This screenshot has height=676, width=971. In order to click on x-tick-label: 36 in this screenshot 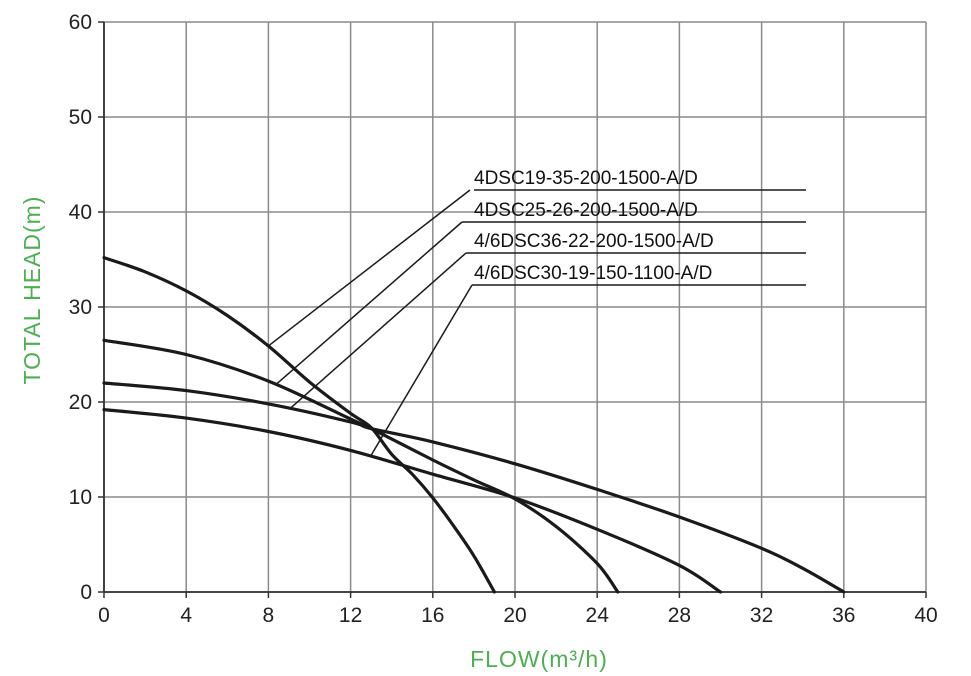, I will do `click(843, 615)`.